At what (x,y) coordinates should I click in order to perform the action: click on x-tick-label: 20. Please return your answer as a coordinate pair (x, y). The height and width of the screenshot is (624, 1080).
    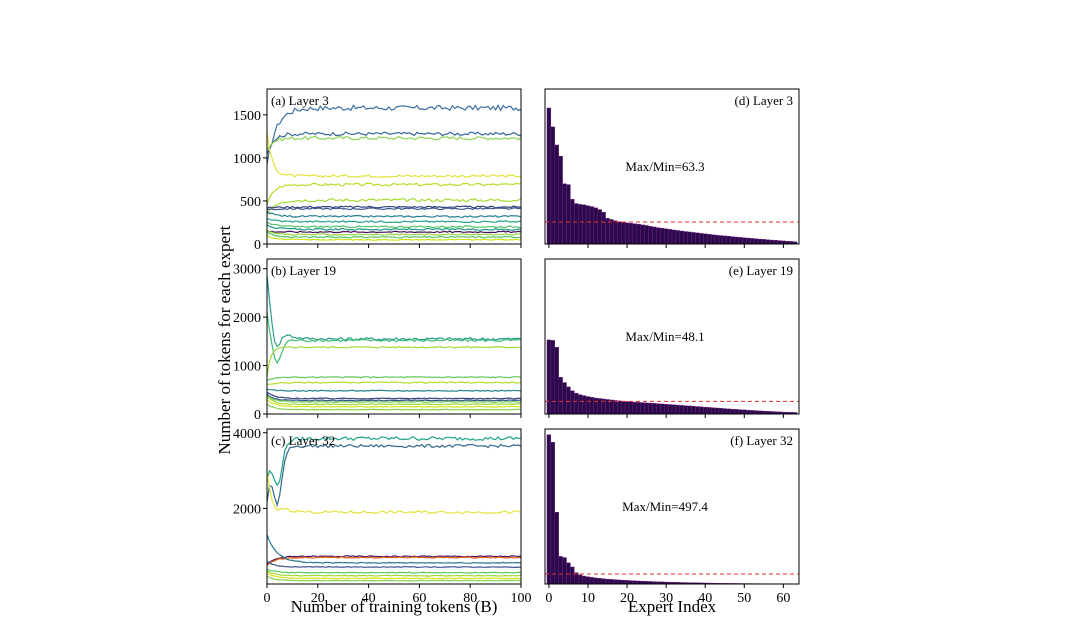
    Looking at the image, I should click on (318, 598).